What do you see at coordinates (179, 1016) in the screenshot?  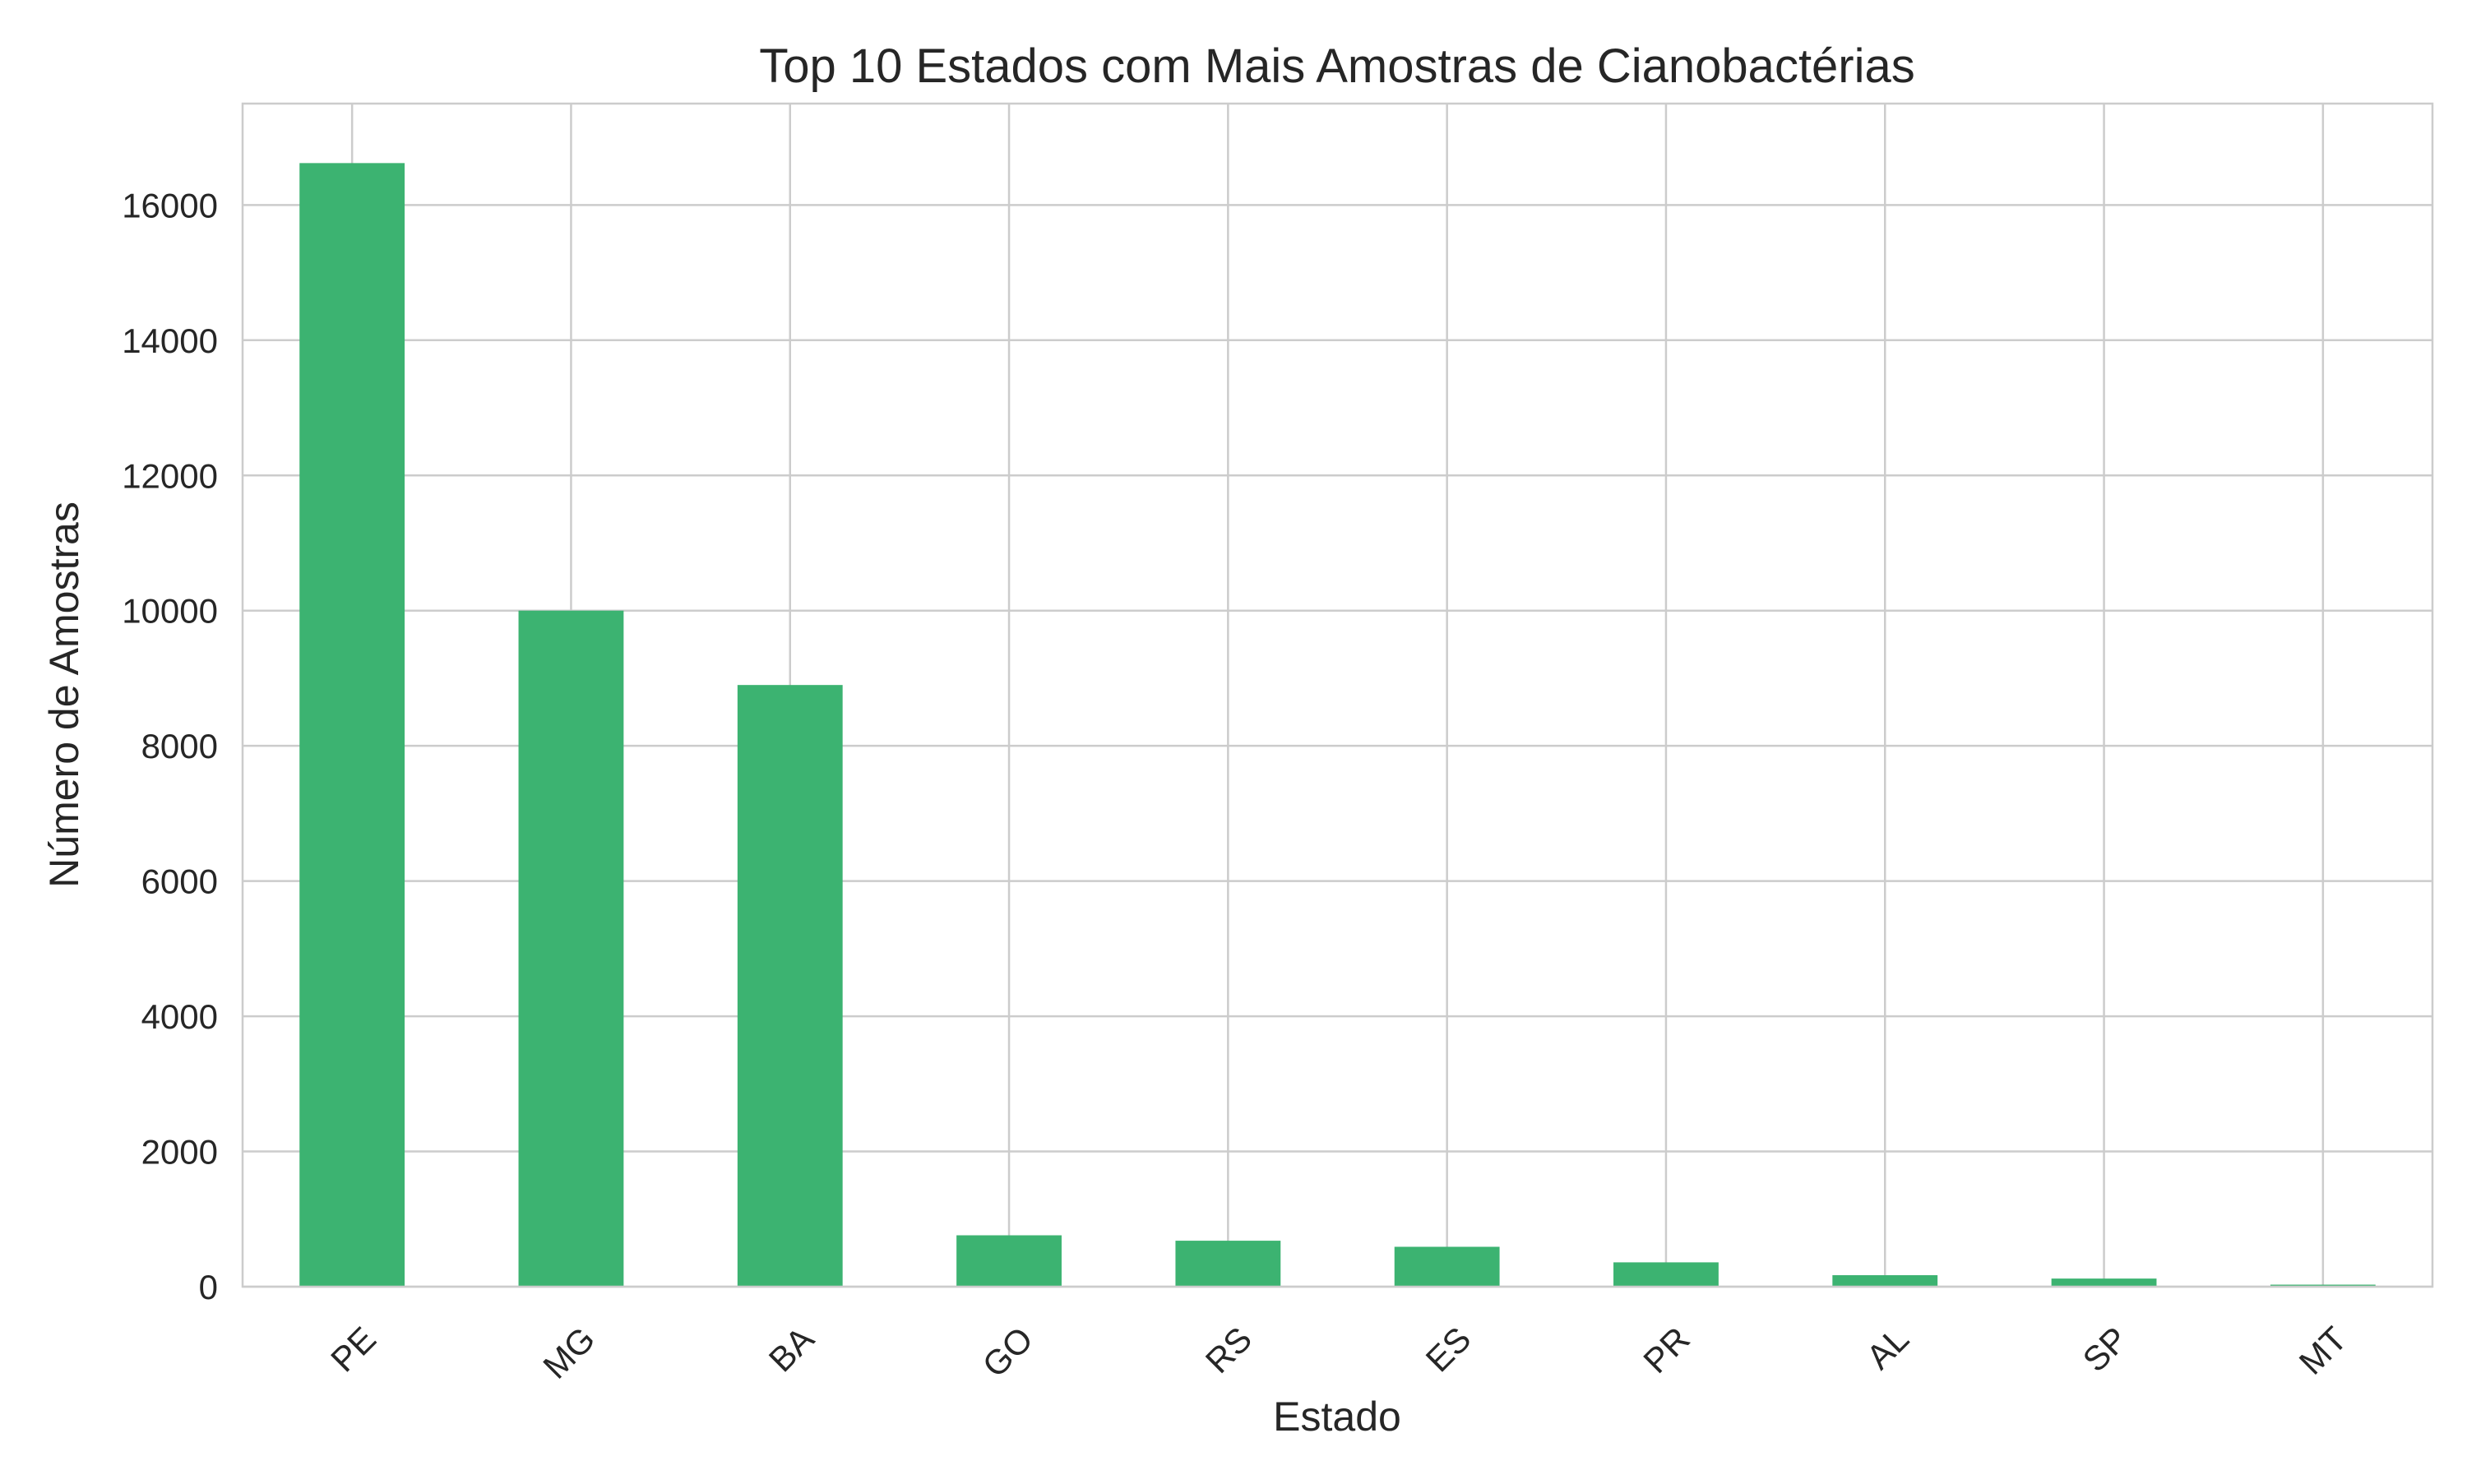 I see `y-tick-label: 4000` at bounding box center [179, 1016].